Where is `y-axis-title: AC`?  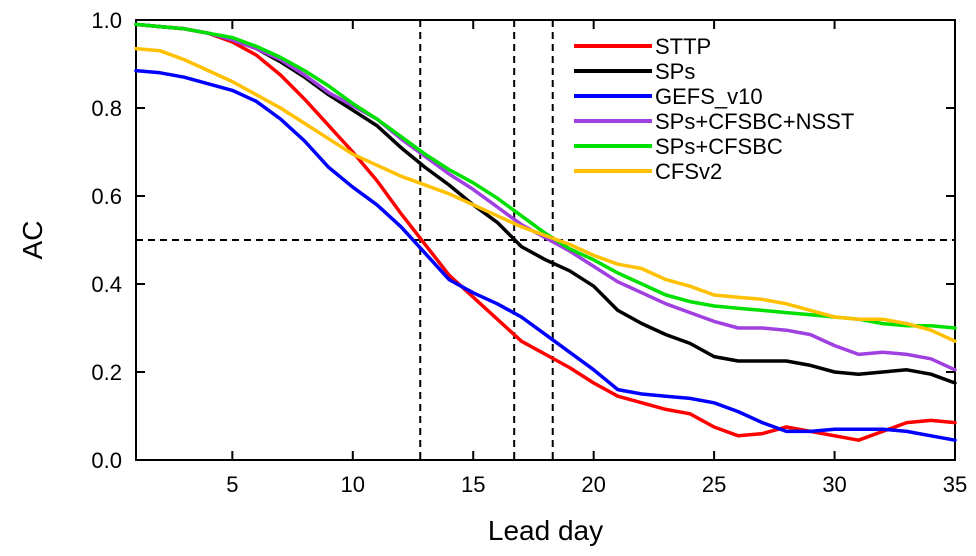
y-axis-title: AC is located at coordinates (32, 240).